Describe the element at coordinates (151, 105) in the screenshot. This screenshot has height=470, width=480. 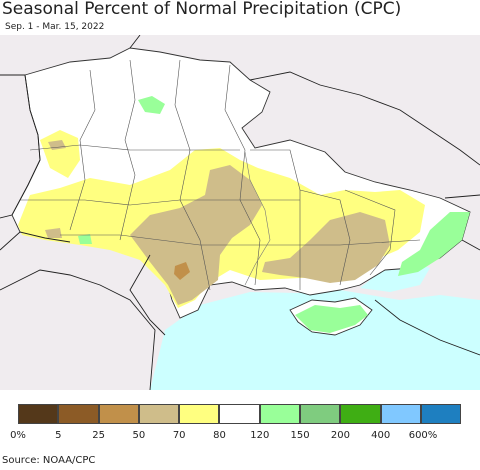
I see `wet-north` at that location.